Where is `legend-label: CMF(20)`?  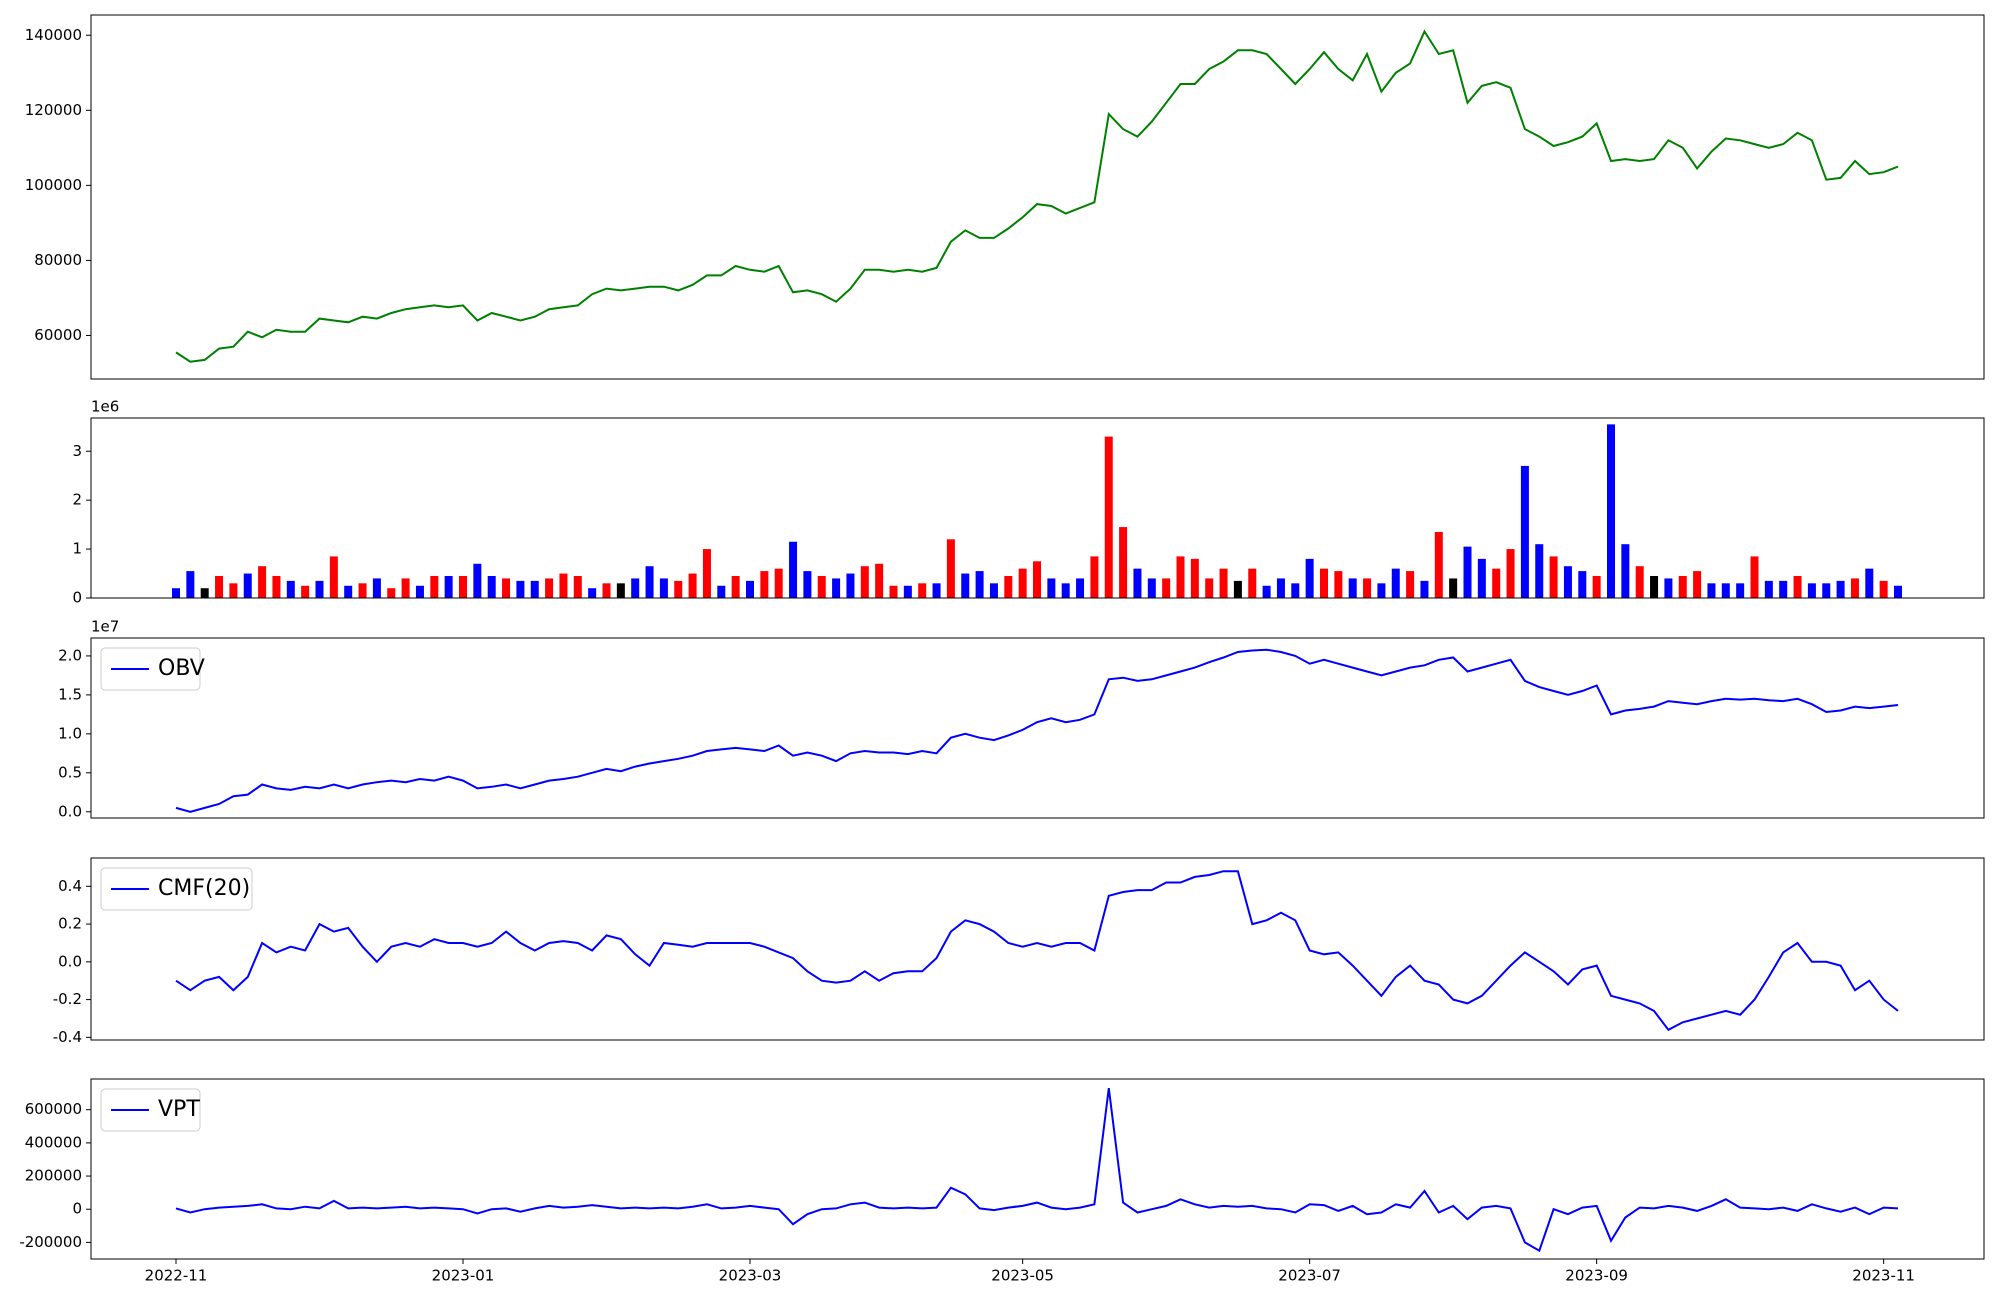 legend-label: CMF(20) is located at coordinates (204, 888).